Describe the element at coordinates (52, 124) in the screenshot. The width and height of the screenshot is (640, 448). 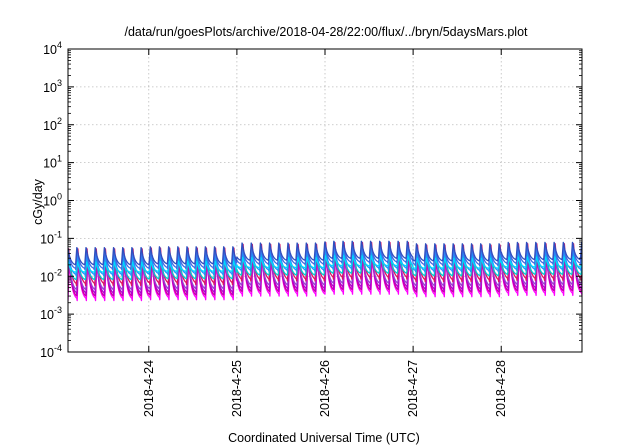
I see `y-tick-label: 10²` at that location.